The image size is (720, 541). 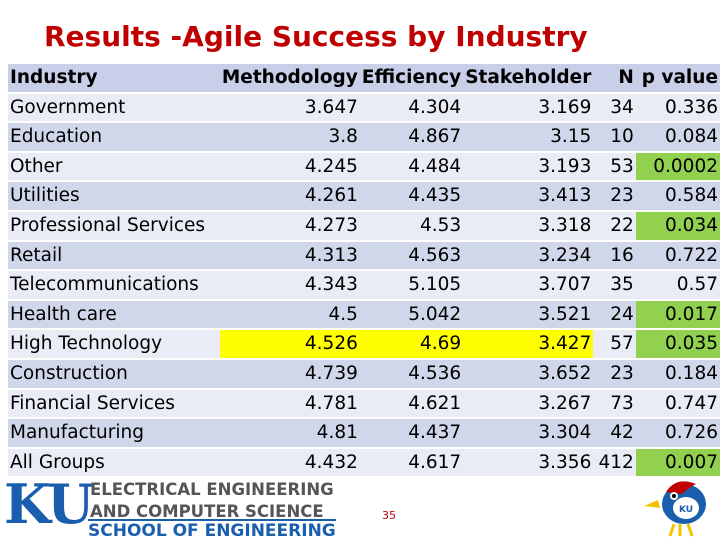 What do you see at coordinates (56, 137) in the screenshot?
I see `industry-cell: Education` at bounding box center [56, 137].